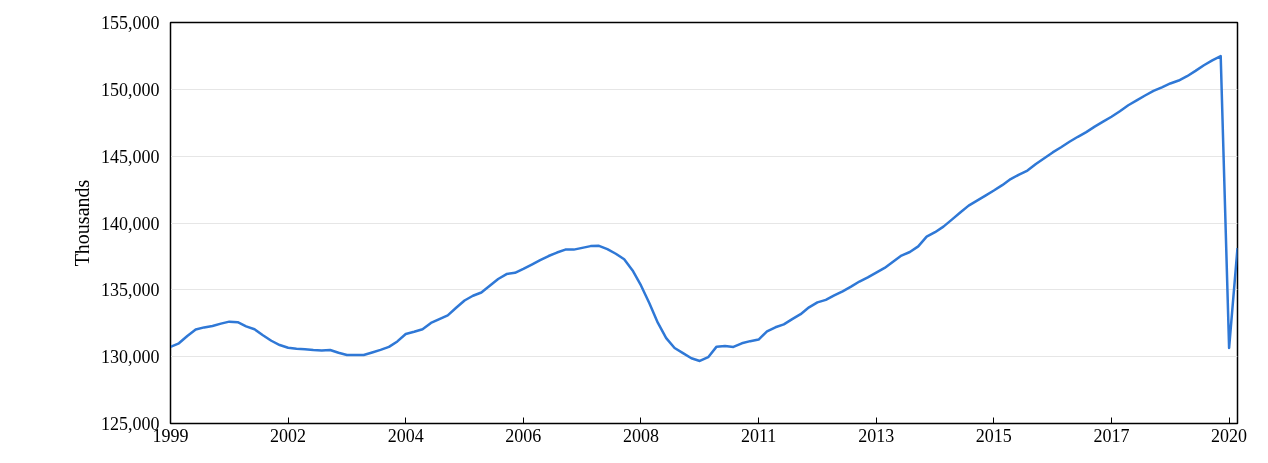  Describe the element at coordinates (876, 435) in the screenshot. I see `x-tick-label: 2013` at that location.